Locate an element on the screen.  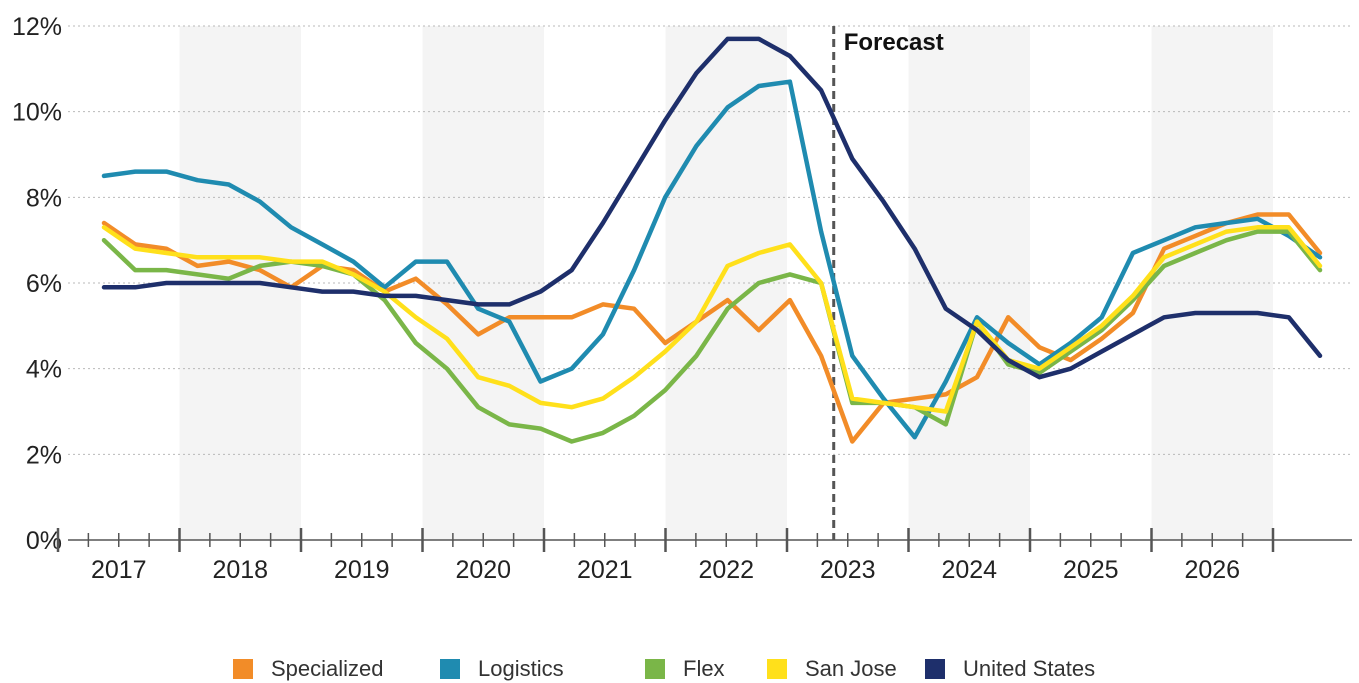
y-axis-tick-labels: 0% 2% 4% 6% 8% 10% 12% is located at coordinates (37, 284).